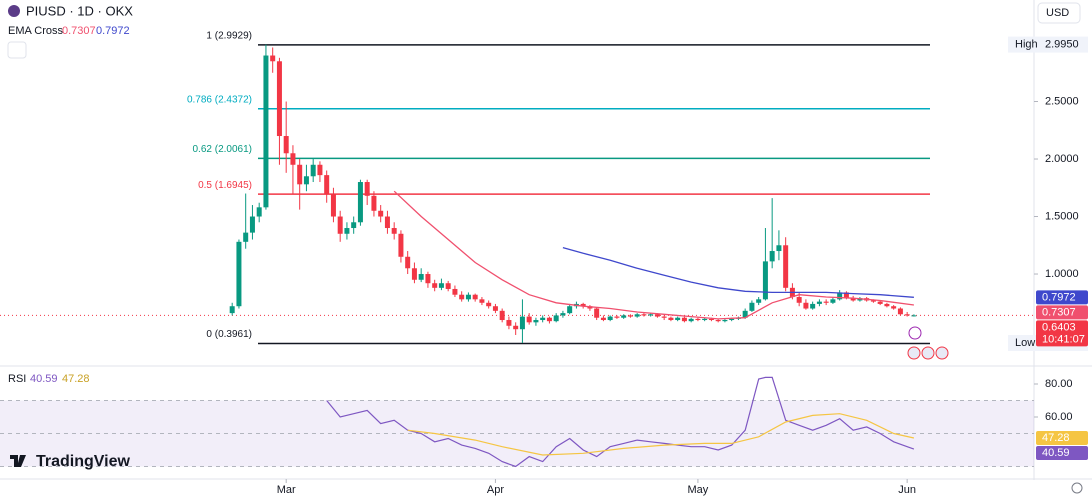  I want to click on last-price-badge: 0.6403, so click(1059, 327).